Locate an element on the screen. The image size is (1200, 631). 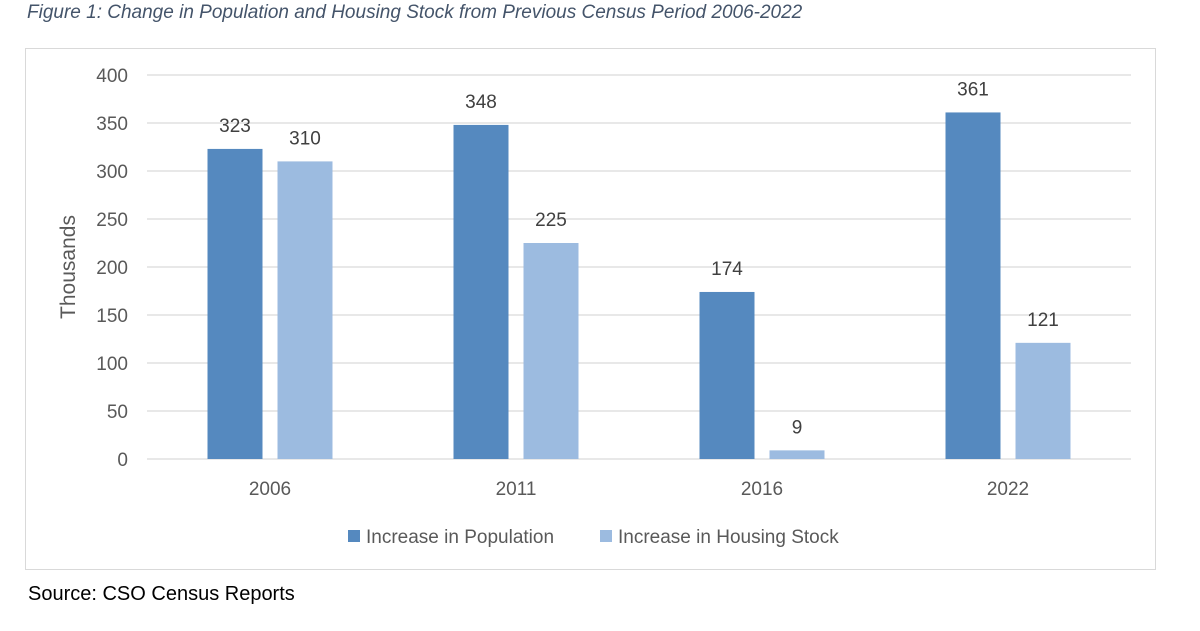
bar-population-2006 is located at coordinates (235, 304).